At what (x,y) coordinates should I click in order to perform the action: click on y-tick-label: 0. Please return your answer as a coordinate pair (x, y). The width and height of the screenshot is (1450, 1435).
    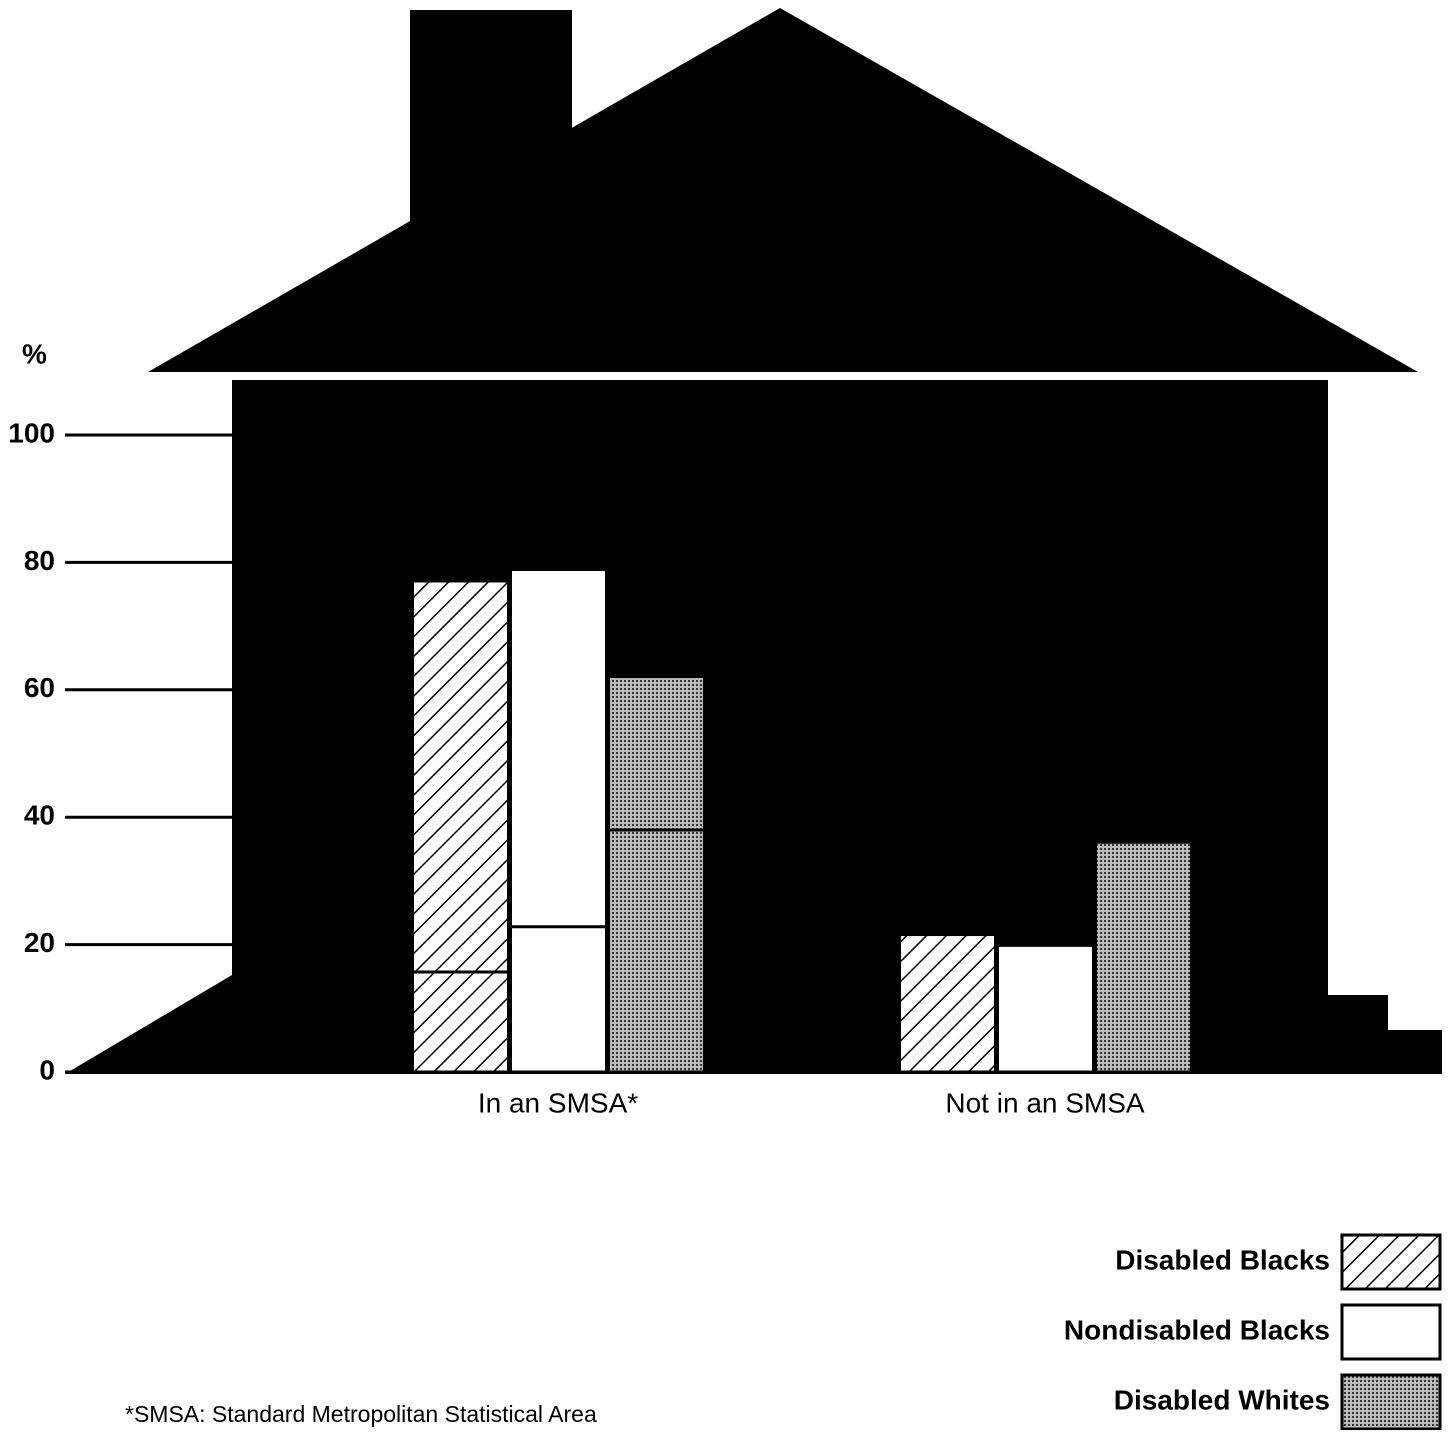
    Looking at the image, I should click on (47, 1069).